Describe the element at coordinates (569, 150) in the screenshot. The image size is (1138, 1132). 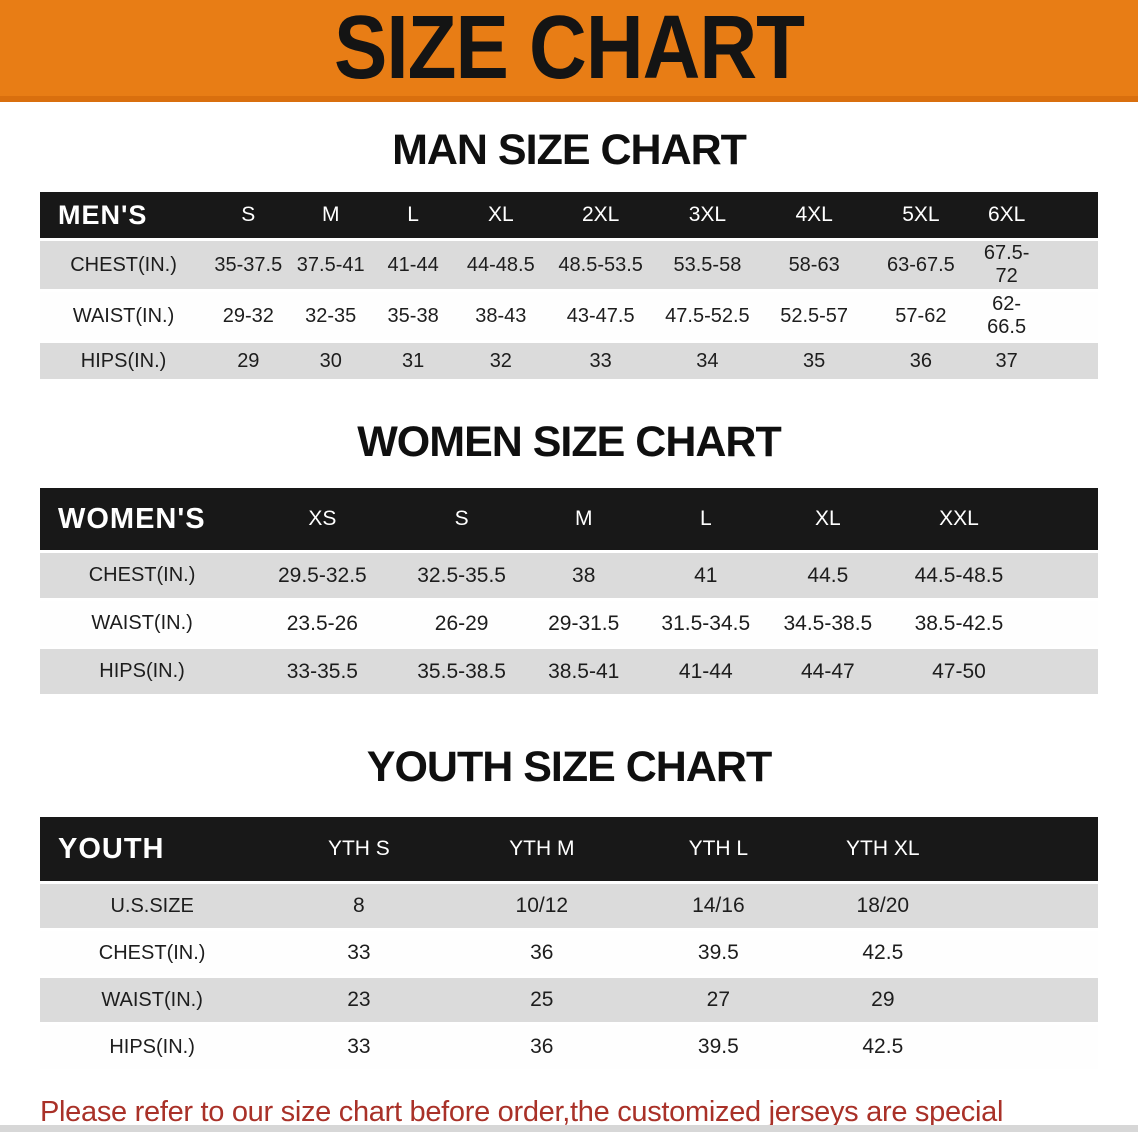
I see `section-heading-men: MAN SIZE CHART` at that location.